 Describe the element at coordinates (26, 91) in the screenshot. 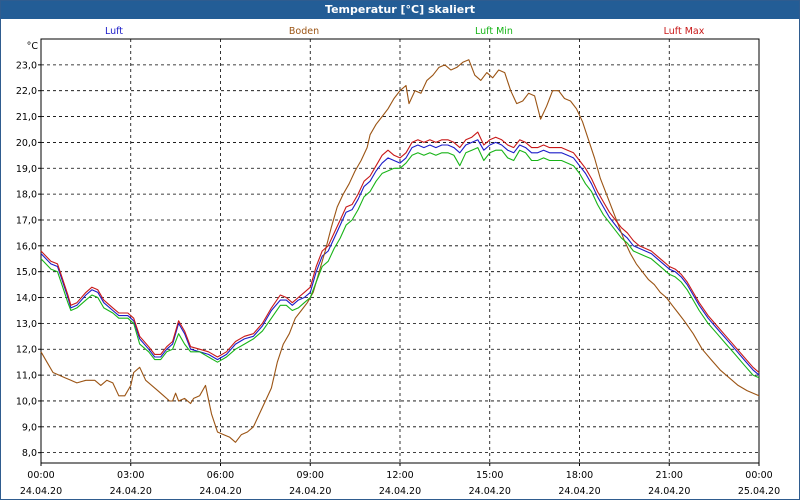

I see `y-tick-label: 22,0` at that location.